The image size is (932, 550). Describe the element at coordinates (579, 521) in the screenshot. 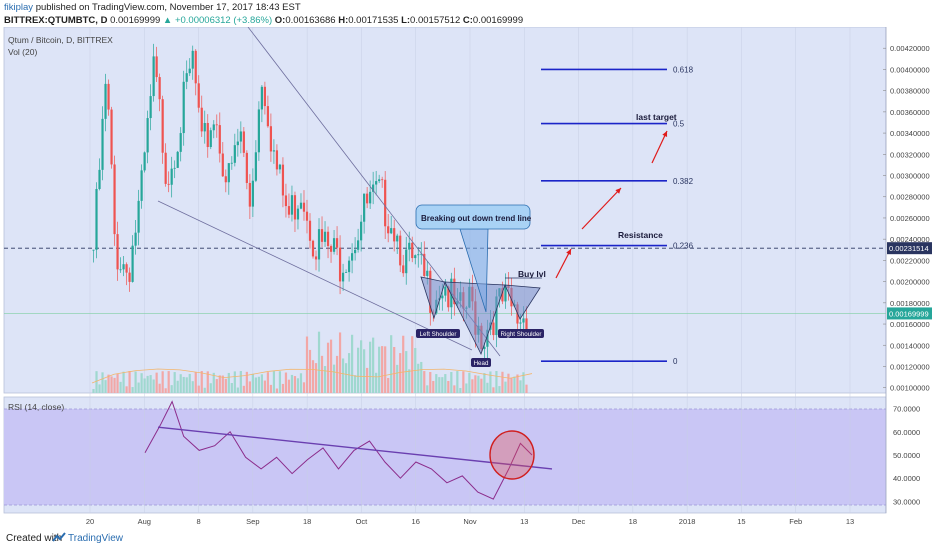

I see `time-tick-label: Dec` at that location.